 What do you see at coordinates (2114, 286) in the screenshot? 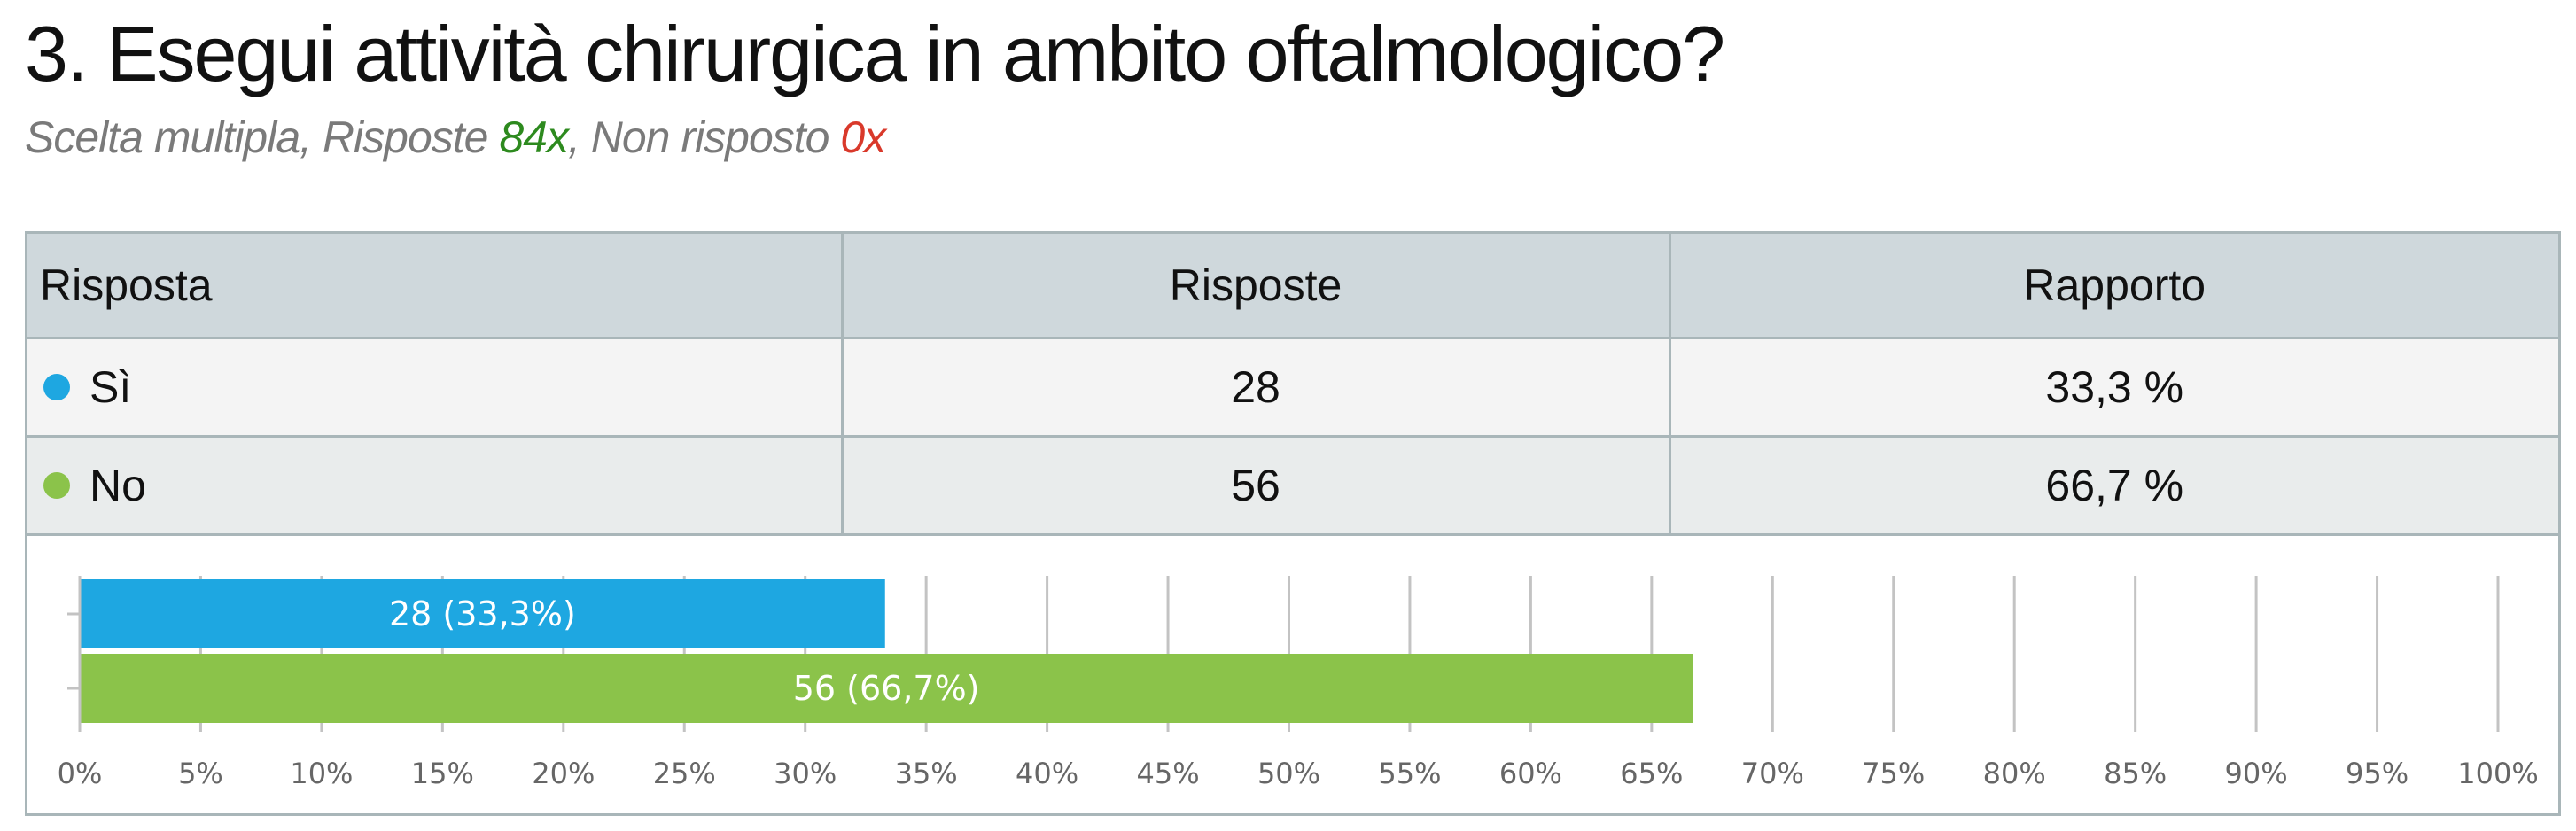
I see `header-rapporto: Rapporto` at bounding box center [2114, 286].